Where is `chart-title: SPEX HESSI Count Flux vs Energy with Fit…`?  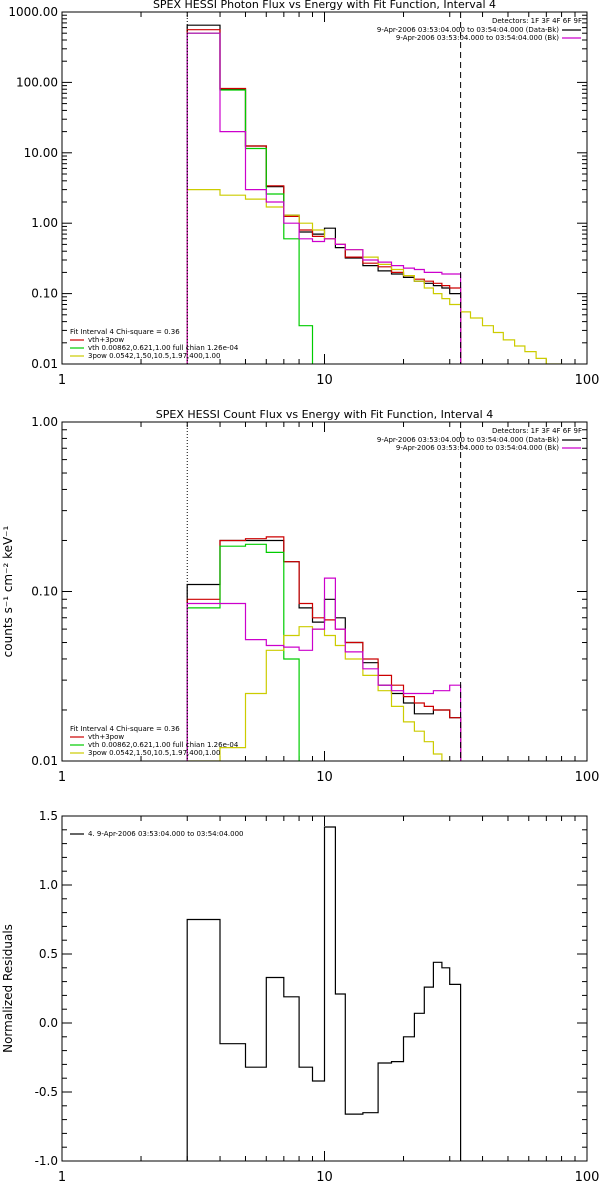 chart-title: SPEX HESSI Count Flux vs Energy with Fit… is located at coordinates (324, 414).